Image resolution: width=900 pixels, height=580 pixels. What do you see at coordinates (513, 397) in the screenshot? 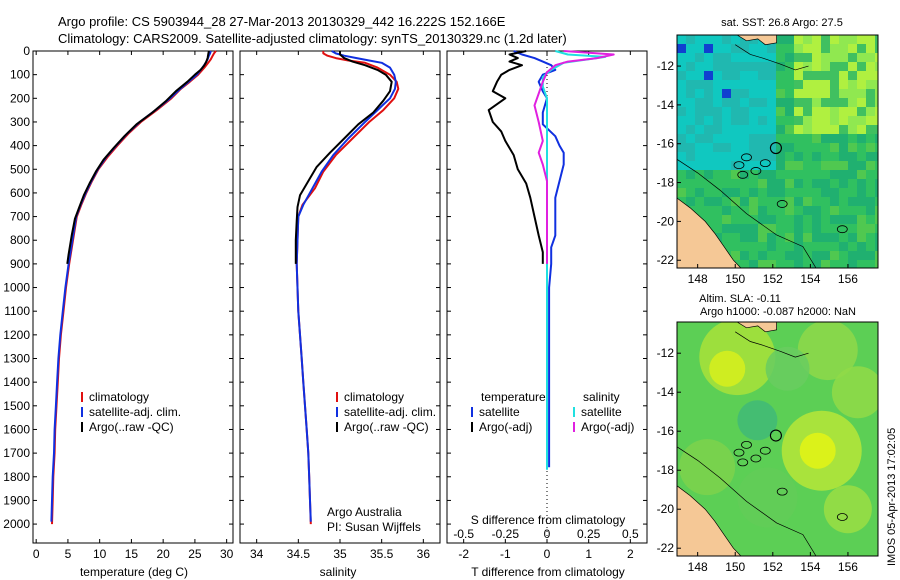
I see `legend-title-temperature: temperature` at bounding box center [513, 397].